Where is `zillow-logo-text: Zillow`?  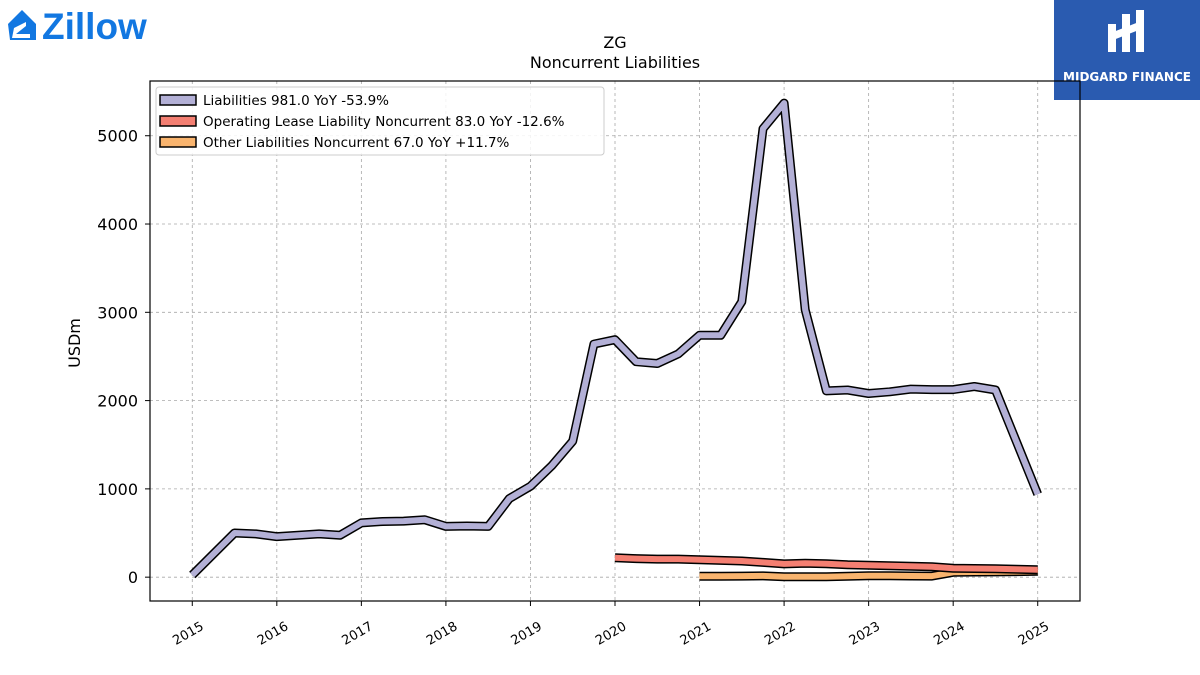 zillow-logo-text: Zillow is located at coordinates (94, 26).